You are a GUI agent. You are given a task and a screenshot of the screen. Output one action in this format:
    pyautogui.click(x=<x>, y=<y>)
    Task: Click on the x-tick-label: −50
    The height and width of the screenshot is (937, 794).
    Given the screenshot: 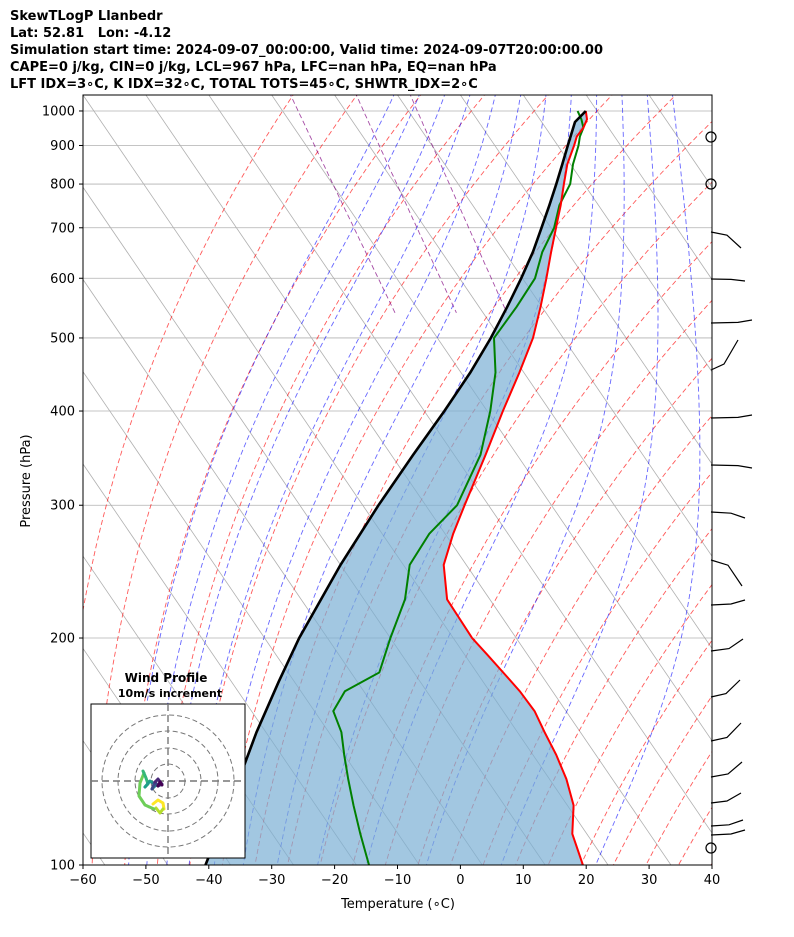 What is the action you would take?
    pyautogui.click(x=145, y=880)
    